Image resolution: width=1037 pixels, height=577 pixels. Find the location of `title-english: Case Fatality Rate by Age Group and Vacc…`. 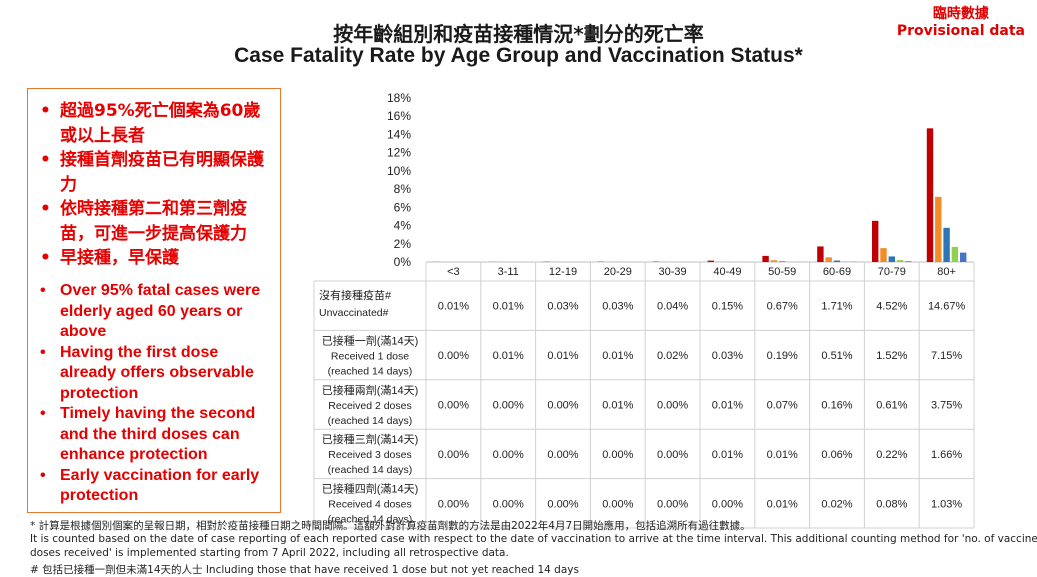

title-english: Case Fatality Rate by Age Group and Vacc… is located at coordinates (518, 55).